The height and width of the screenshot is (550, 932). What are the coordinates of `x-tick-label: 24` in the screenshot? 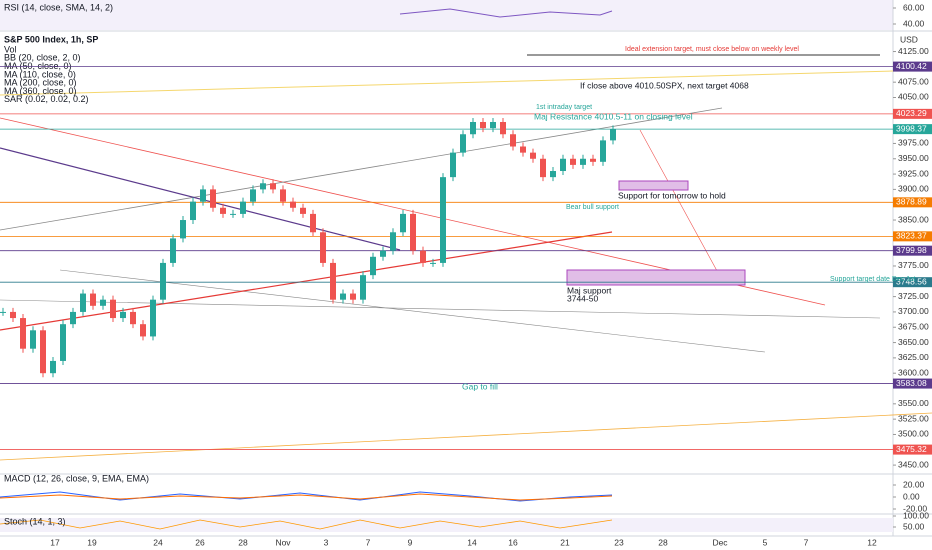 It's located at (158, 542).